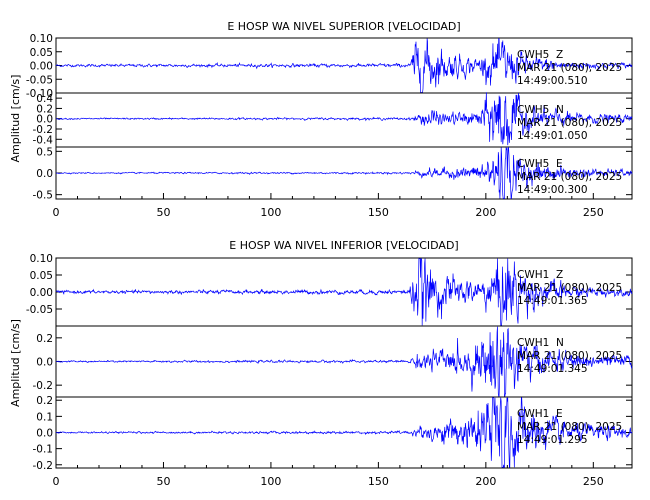  I want to click on time-label: 14:49:01.365, so click(552, 301).